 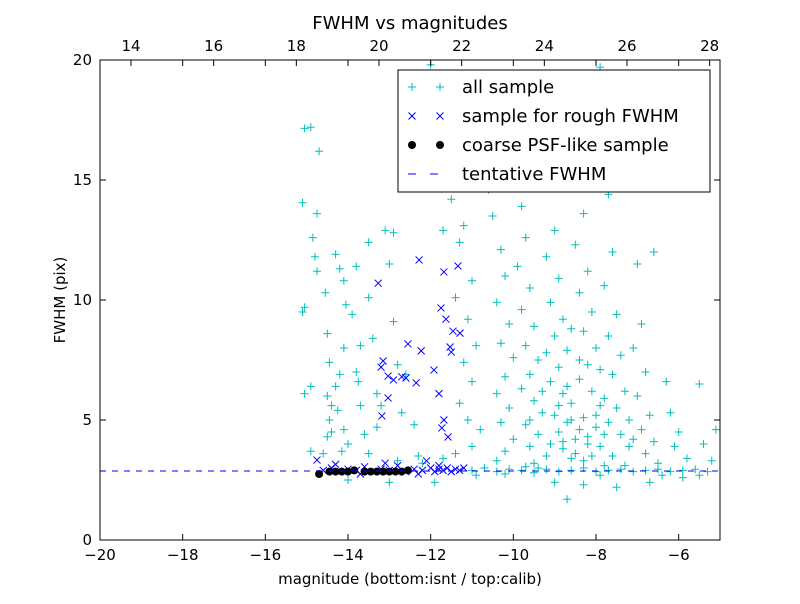 What do you see at coordinates (412, 145) in the screenshot?
I see `legend-marker-psf-sample-point` at bounding box center [412, 145].